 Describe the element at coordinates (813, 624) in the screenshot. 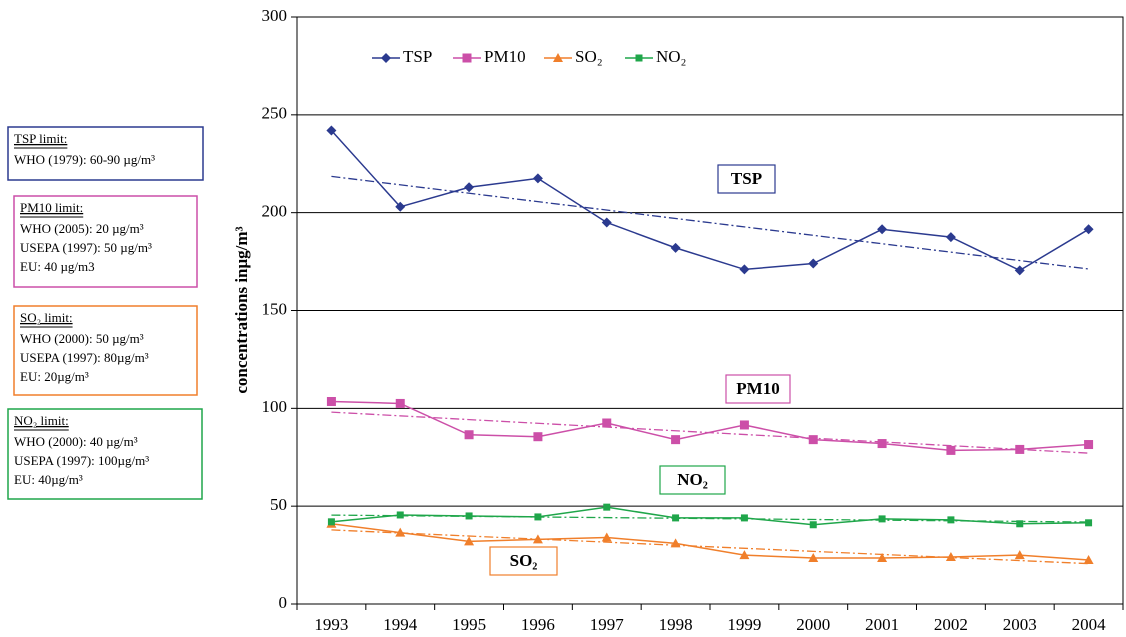

I see `x-tick-label: 2000` at that location.